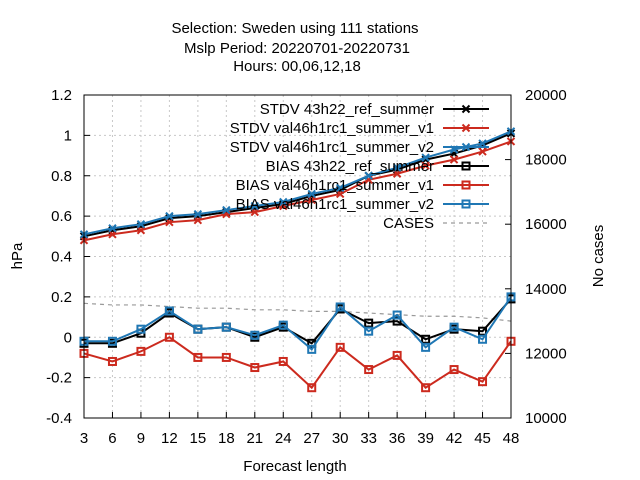  I want to click on x-tick-label: 12, so click(169, 438).